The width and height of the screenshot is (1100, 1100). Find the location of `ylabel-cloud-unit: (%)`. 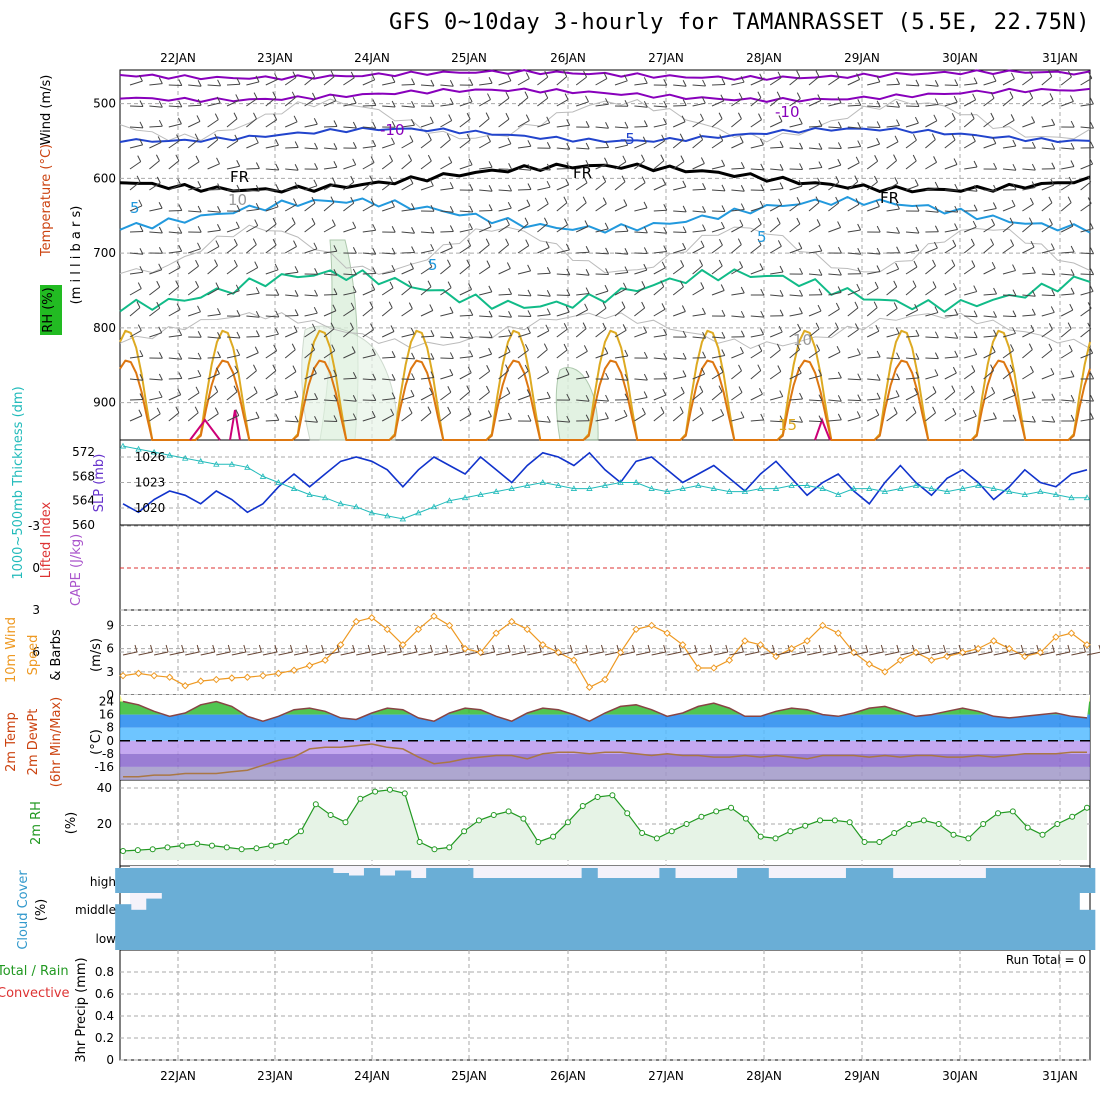

ylabel-cloud-unit: (%) is located at coordinates (41, 910).